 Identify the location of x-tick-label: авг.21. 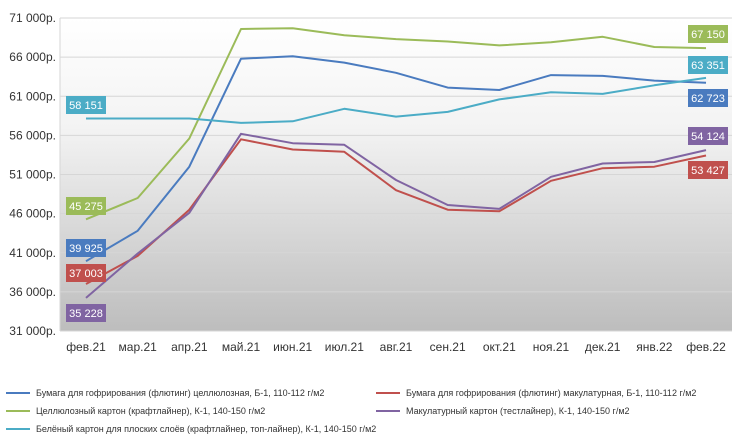
(396, 347).